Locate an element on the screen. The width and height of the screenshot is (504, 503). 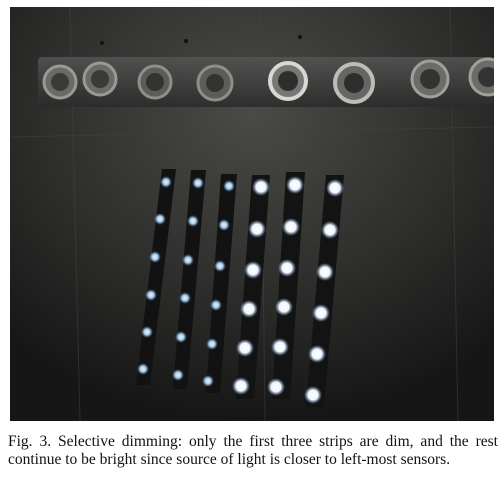
led-strip-5-leds is located at coordinates (285, 286).